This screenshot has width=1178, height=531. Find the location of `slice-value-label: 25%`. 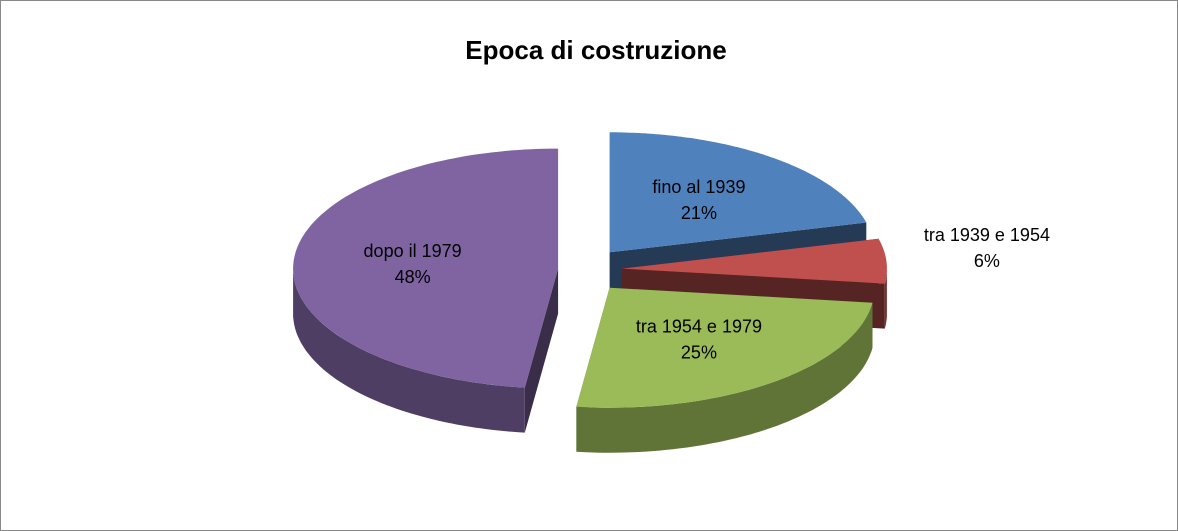

slice-value-label: 25% is located at coordinates (699, 353).